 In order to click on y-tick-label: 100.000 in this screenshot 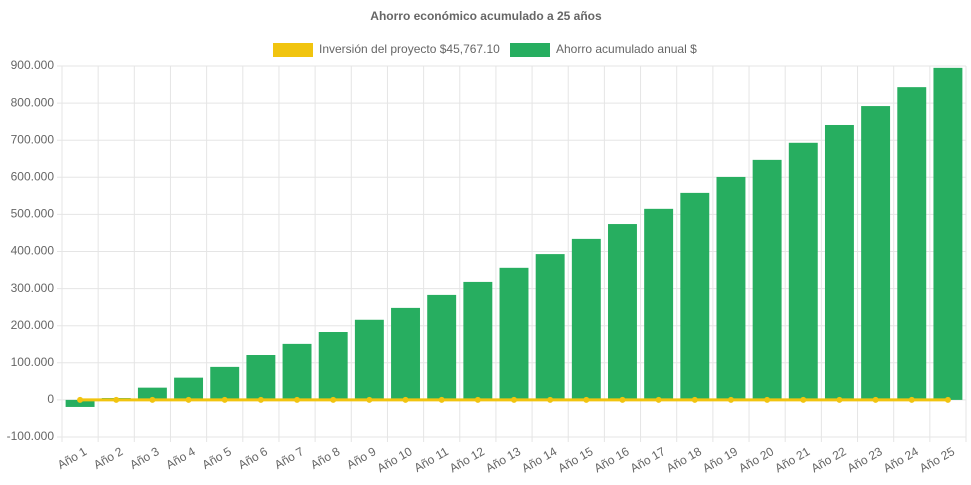, I will do `click(33, 362)`.